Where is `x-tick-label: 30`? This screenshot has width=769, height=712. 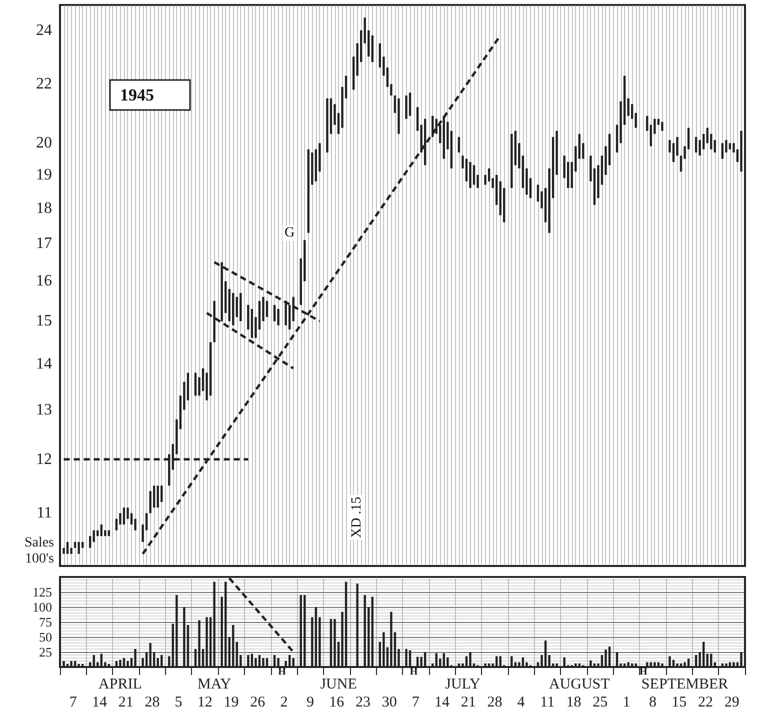
x-tick-label: 30 is located at coordinates (389, 702).